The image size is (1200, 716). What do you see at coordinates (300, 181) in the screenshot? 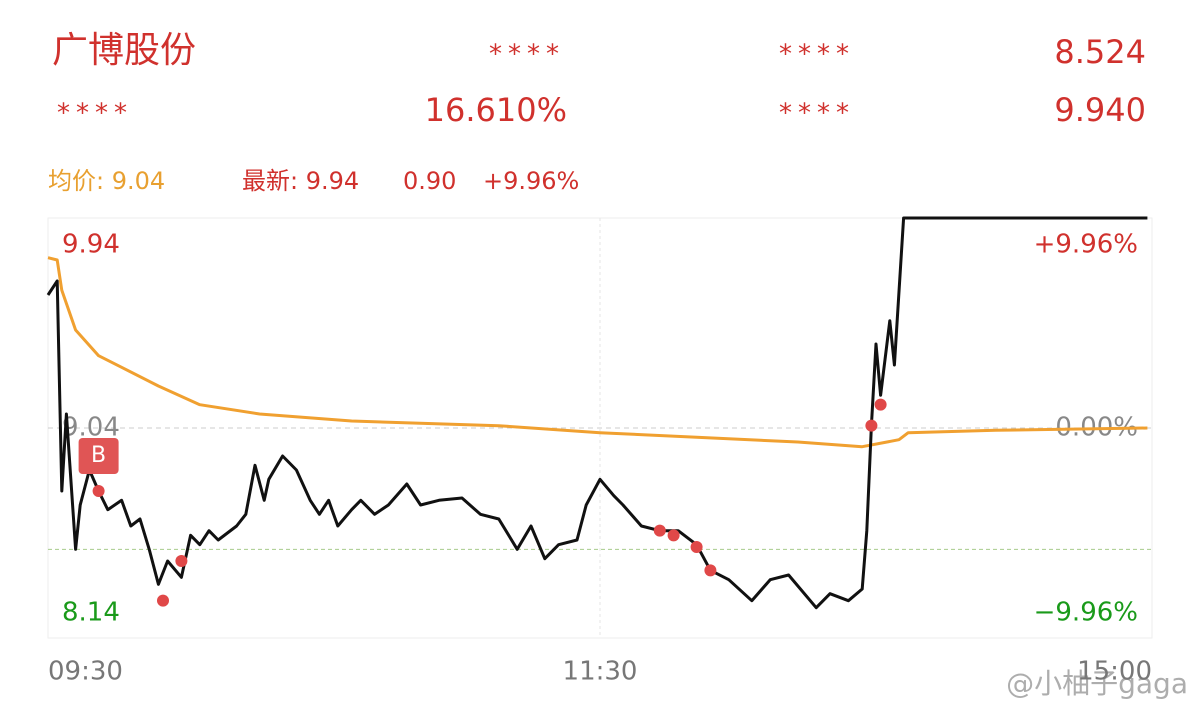
I see `latest-price: 最新: 9.94` at bounding box center [300, 181].